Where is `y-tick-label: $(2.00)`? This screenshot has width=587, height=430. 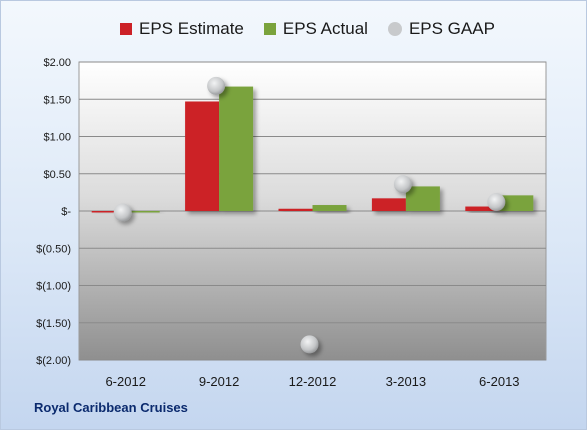
y-tick-label: $(2.00) is located at coordinates (53, 361).